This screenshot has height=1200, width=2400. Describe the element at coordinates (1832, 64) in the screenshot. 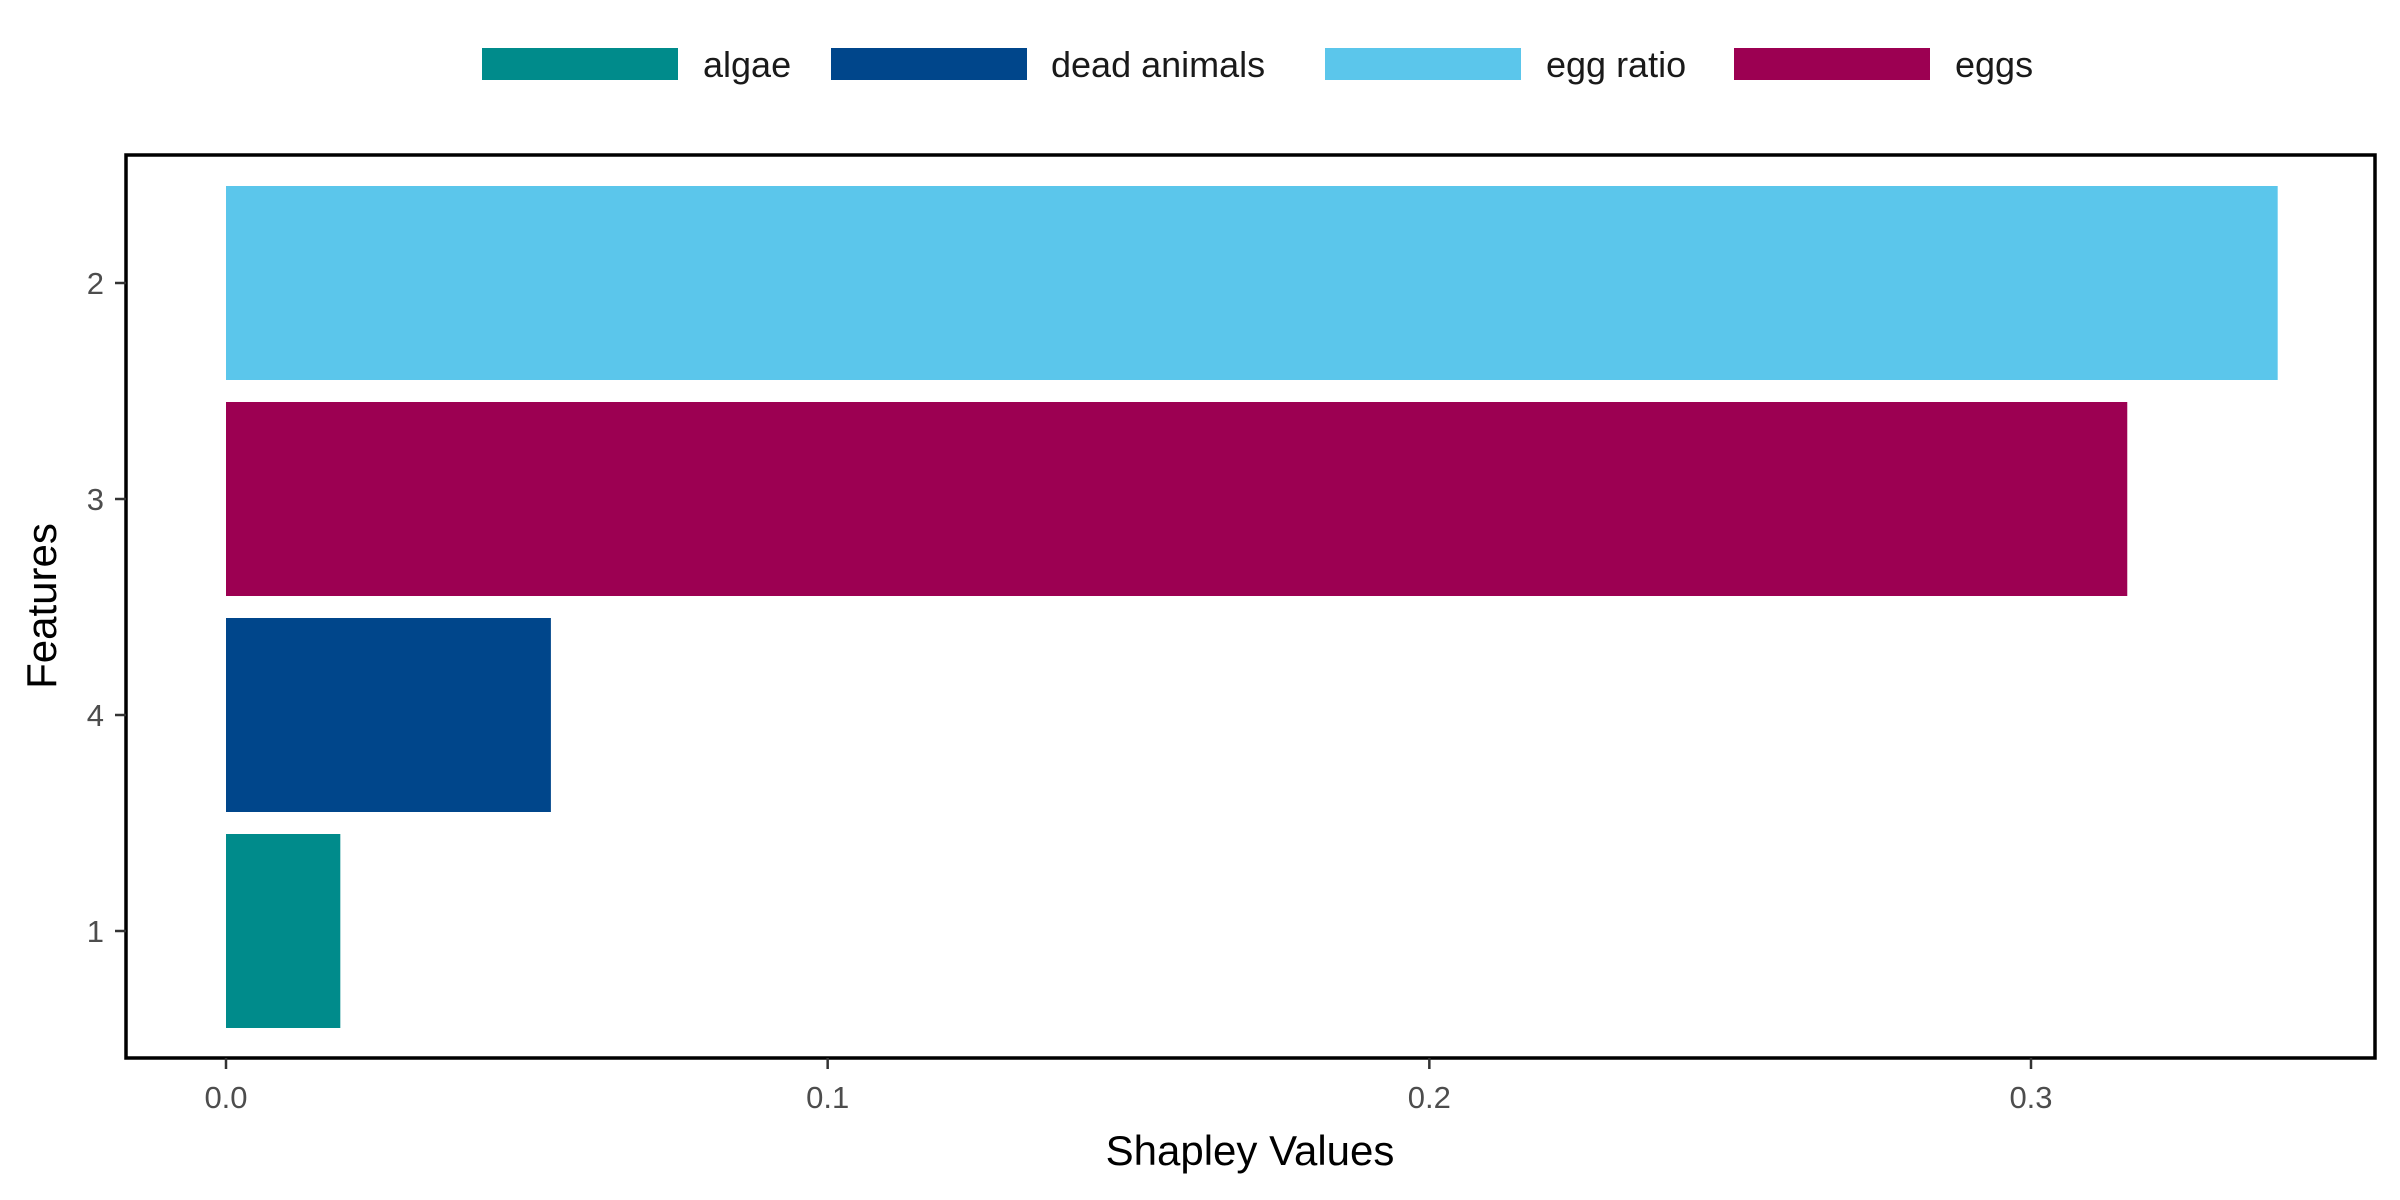

I see `legend-swatch-eggs` at that location.